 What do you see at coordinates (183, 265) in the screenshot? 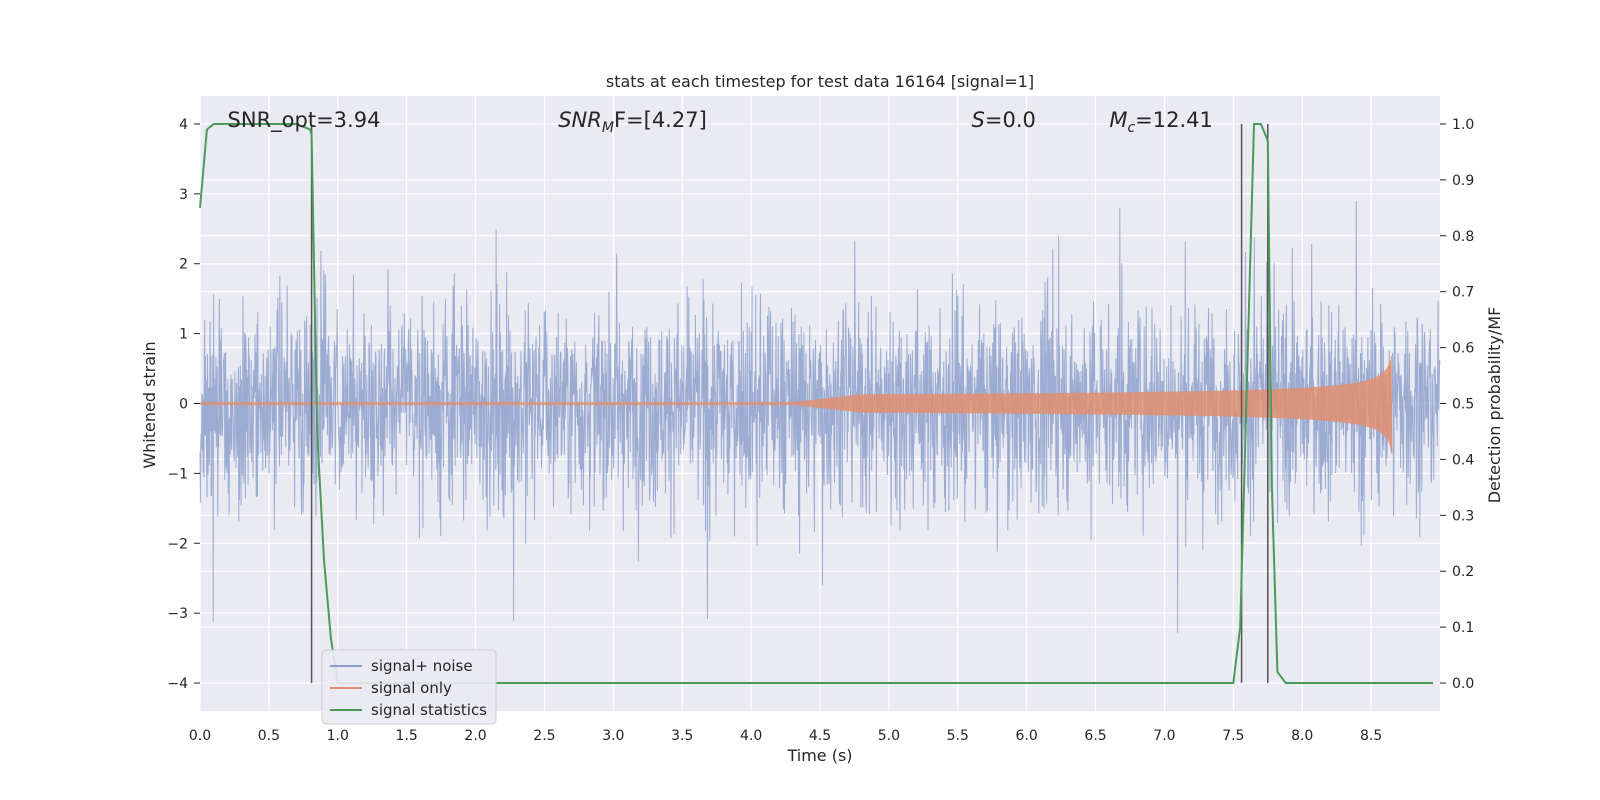
I see `y-left-tick-label: 2` at bounding box center [183, 265].